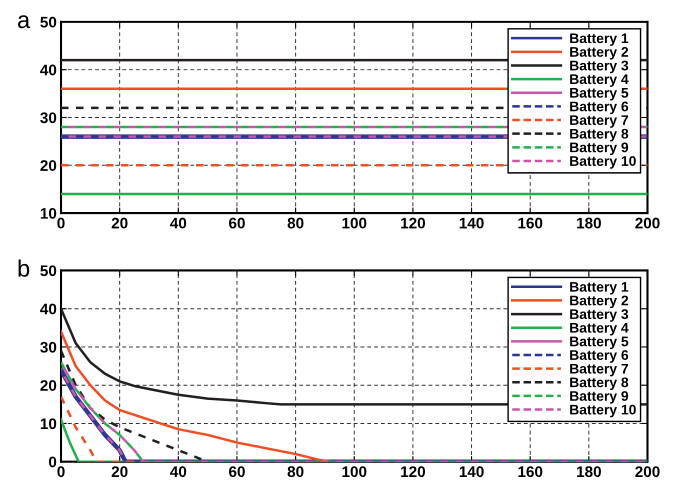 The width and height of the screenshot is (678, 486). I want to click on chart-title: a, so click(24, 21).